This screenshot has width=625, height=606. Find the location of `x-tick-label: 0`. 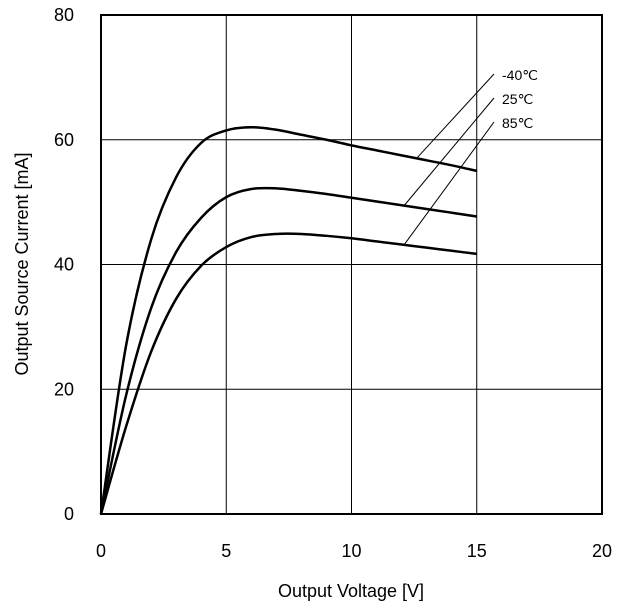

x-tick-label: 0 is located at coordinates (101, 551).